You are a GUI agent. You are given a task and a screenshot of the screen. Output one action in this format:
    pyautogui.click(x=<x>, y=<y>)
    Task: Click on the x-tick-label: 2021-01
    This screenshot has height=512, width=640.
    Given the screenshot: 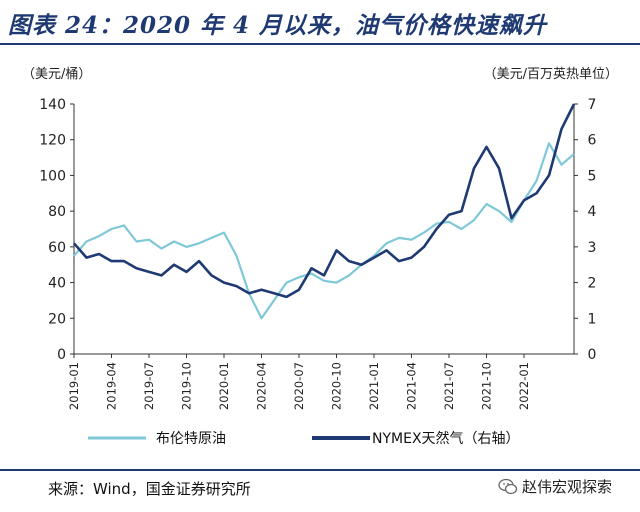 What is the action you would take?
    pyautogui.click(x=374, y=386)
    